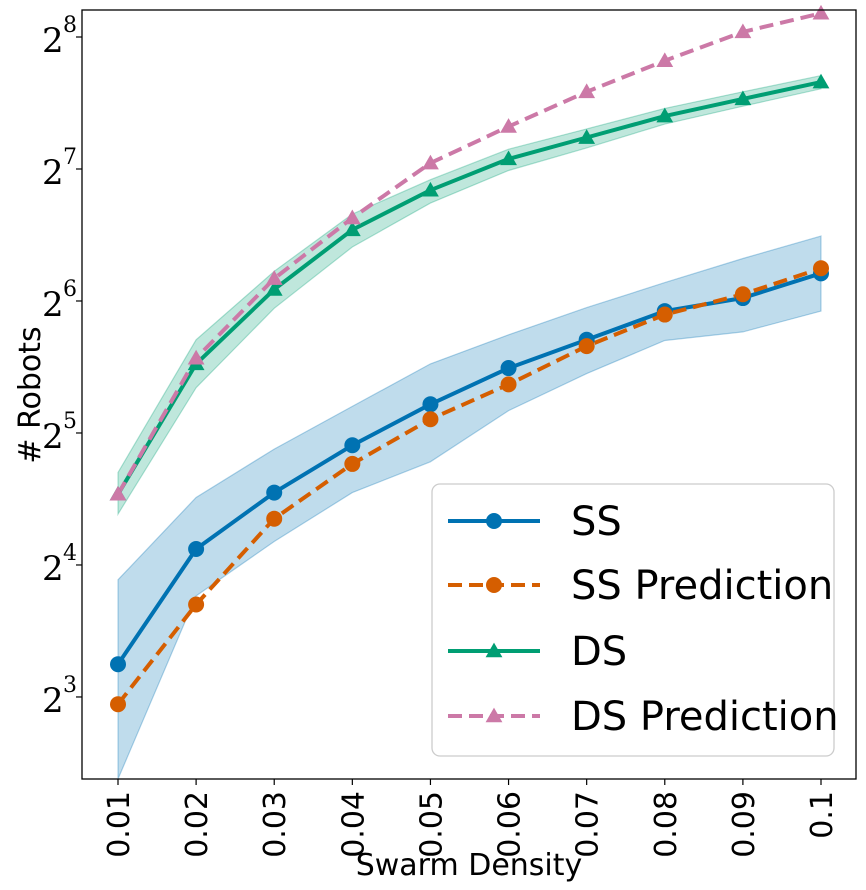  I want to click on x-tick-label: 0.08, so click(666, 824).